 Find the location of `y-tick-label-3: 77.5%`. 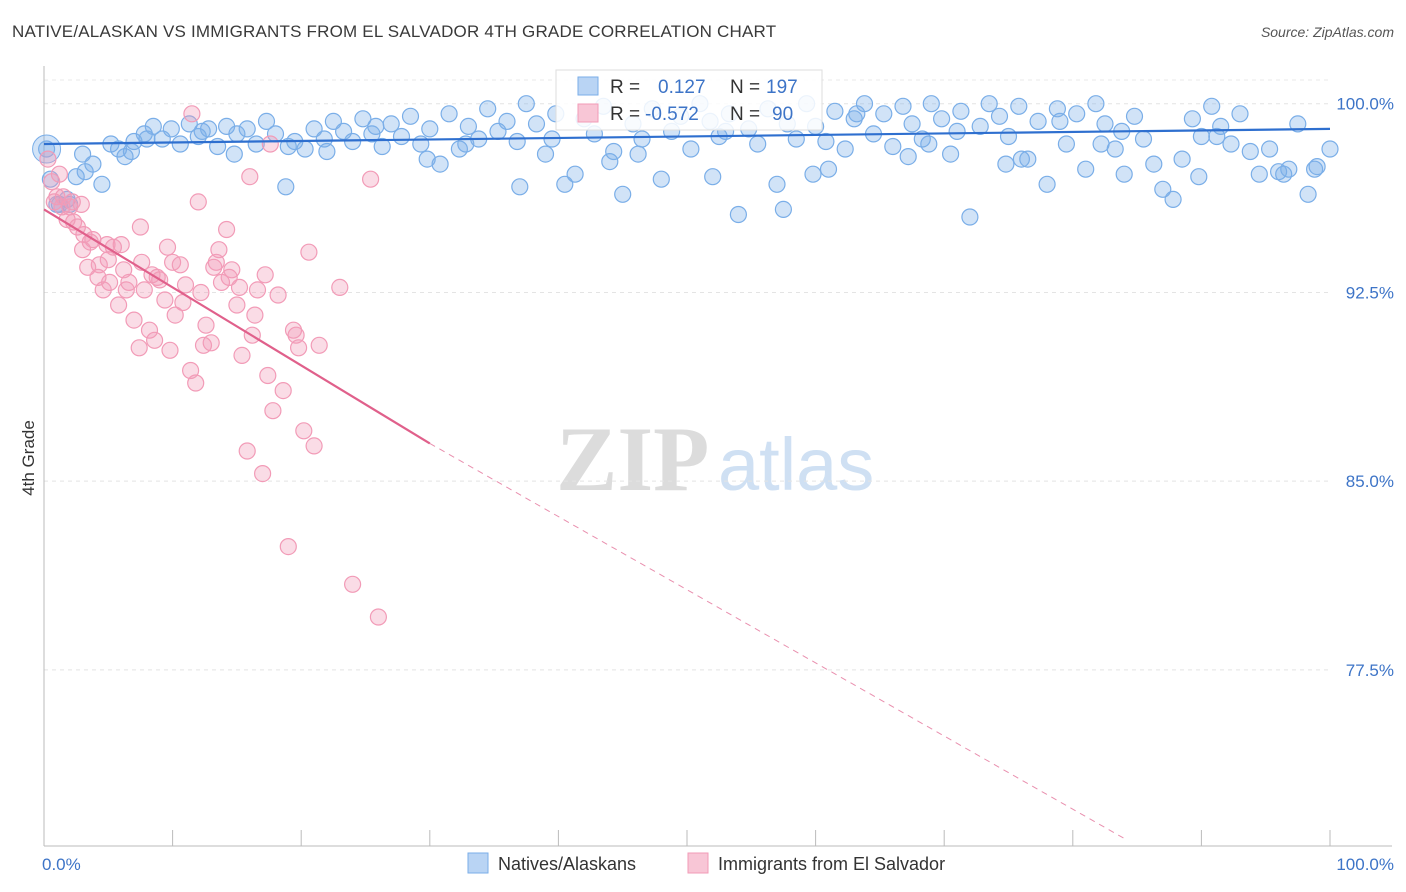

y-tick-label-3: 77.5% is located at coordinates (1370, 670).